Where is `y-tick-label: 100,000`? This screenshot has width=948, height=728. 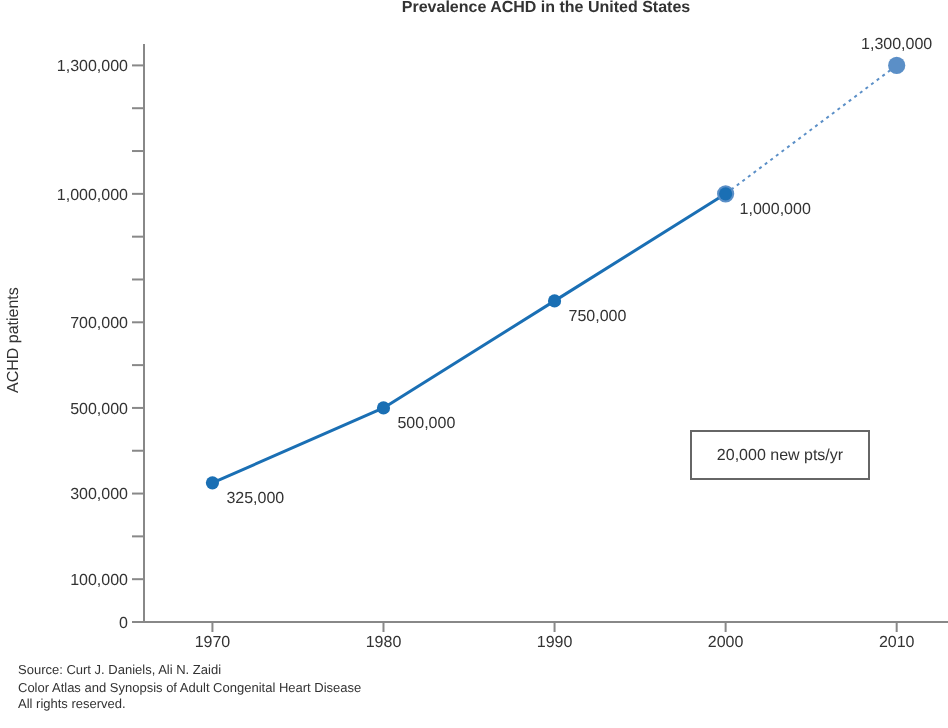
y-tick-label: 100,000 is located at coordinates (100, 579).